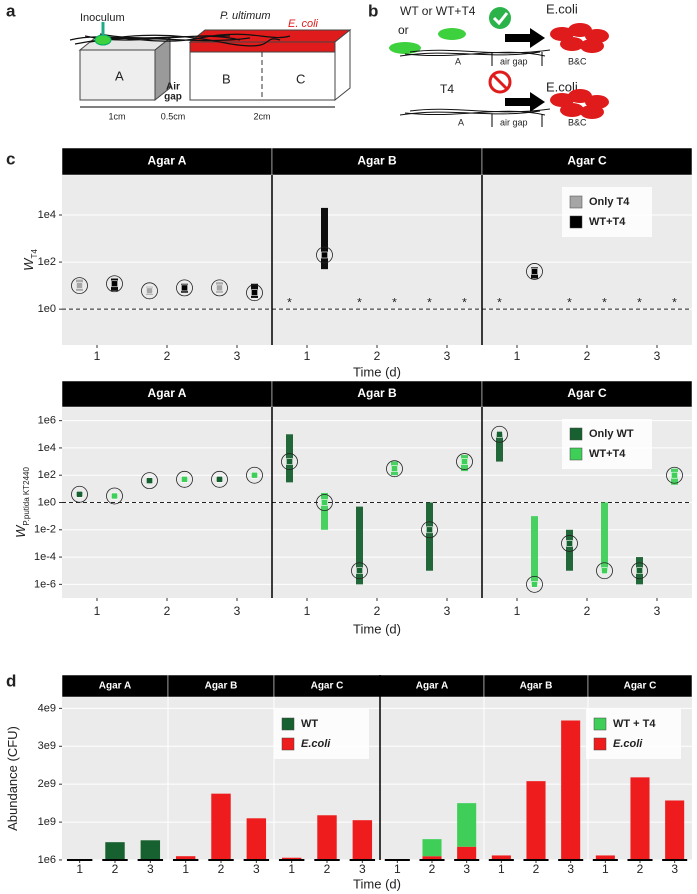 The height and width of the screenshot is (894, 697). I want to click on panel-label: a, so click(11, 10).